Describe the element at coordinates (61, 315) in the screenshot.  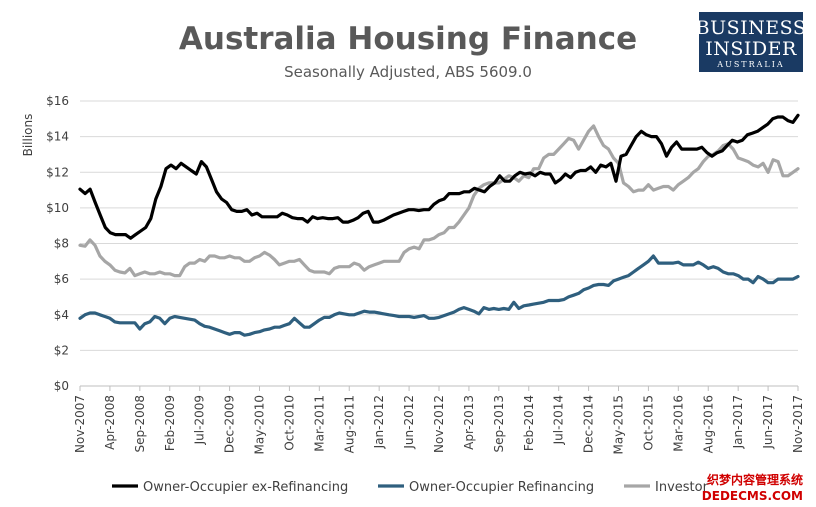
I see `y-tick-label: $4` at that location.